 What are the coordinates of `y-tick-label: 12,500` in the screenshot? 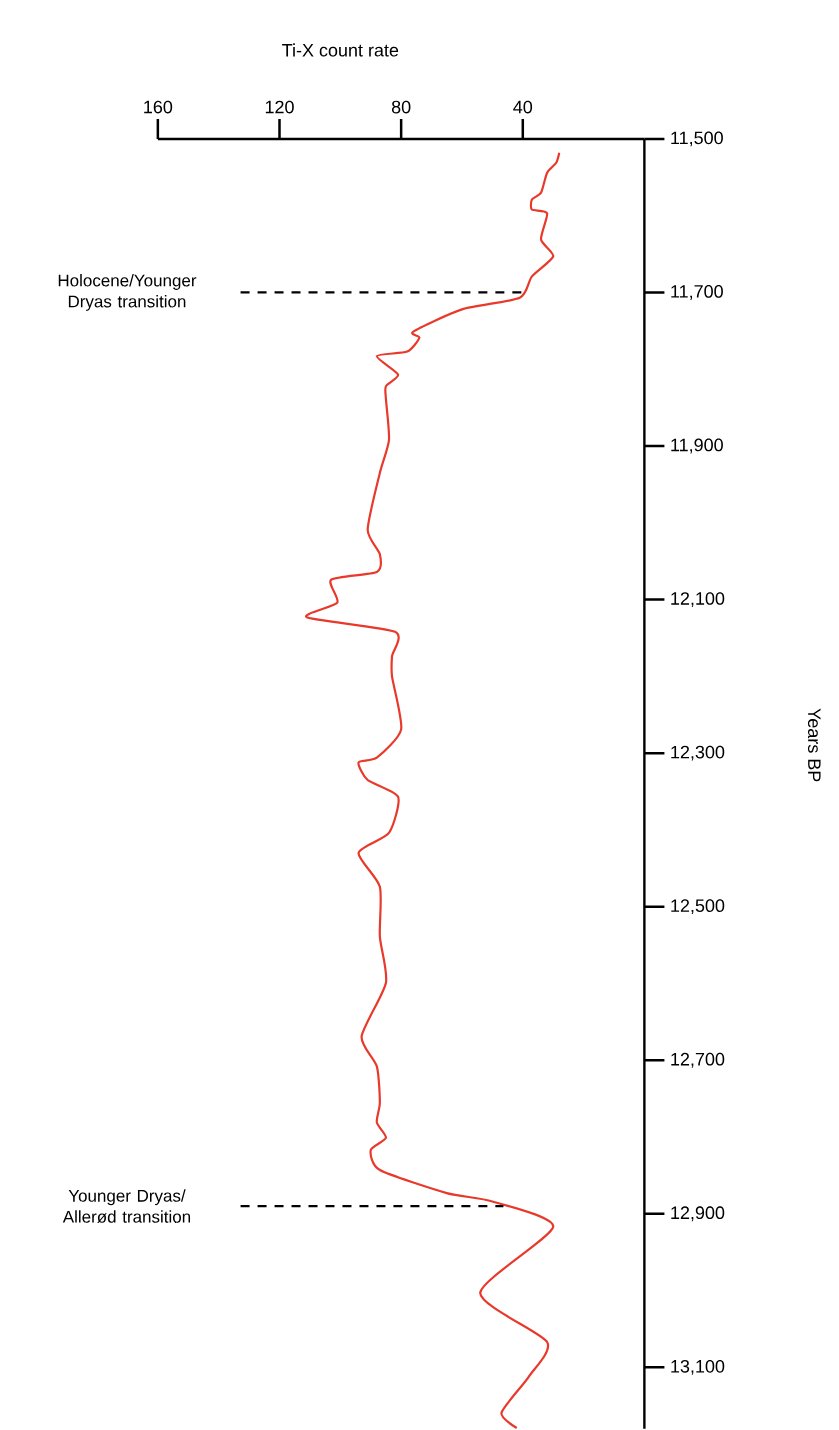 It's located at (698, 907).